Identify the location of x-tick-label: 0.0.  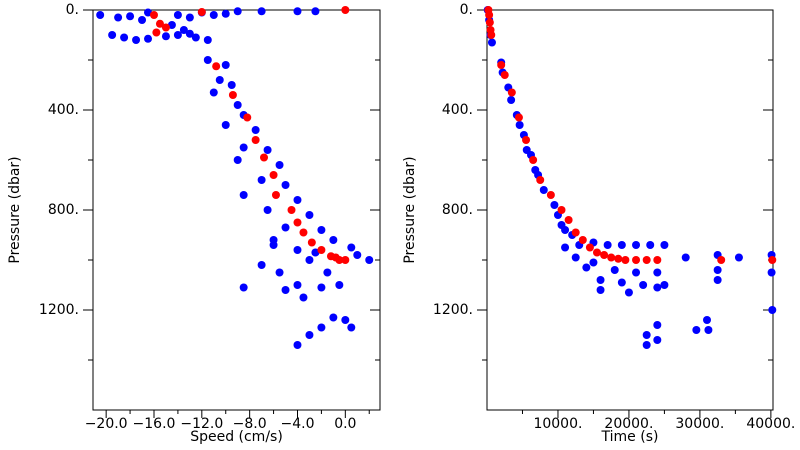
(345, 424).